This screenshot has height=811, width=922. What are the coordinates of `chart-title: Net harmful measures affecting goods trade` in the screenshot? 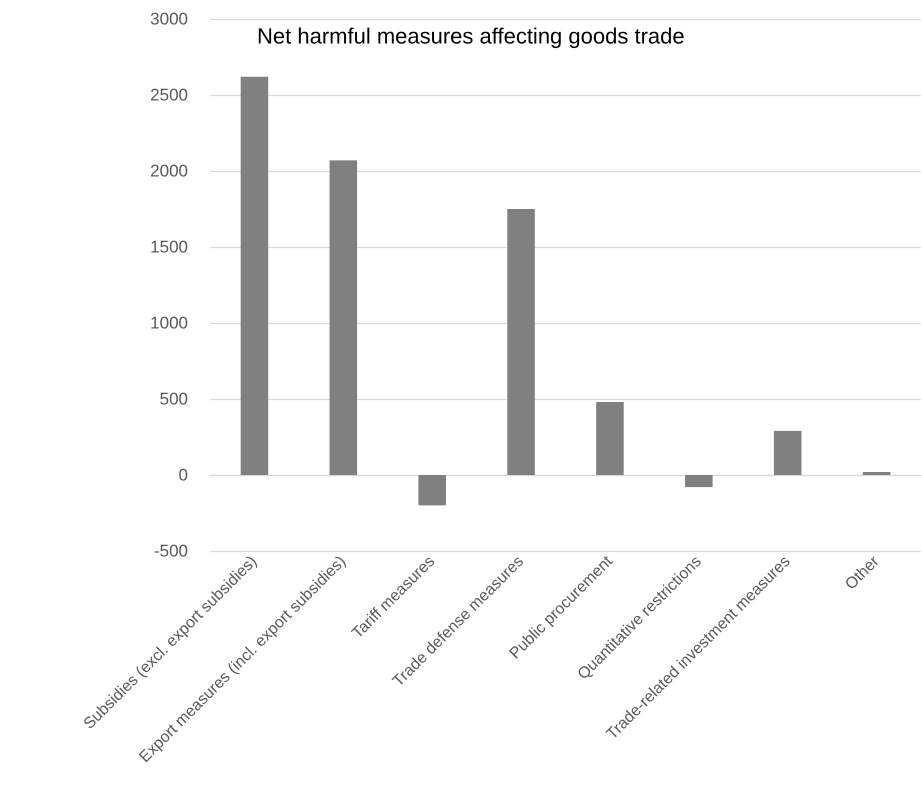 It's located at (471, 36).